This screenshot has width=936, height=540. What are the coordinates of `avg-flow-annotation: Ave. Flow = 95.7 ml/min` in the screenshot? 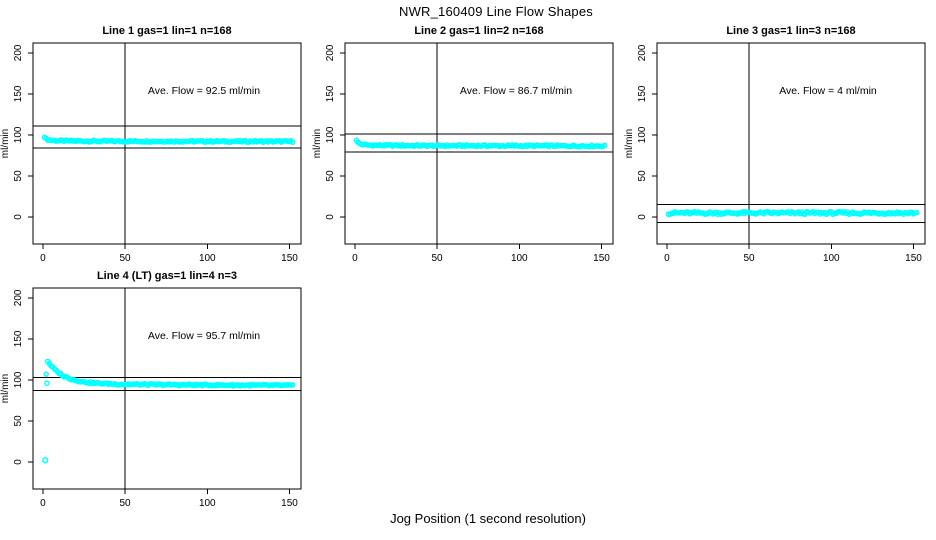 It's located at (204, 336).